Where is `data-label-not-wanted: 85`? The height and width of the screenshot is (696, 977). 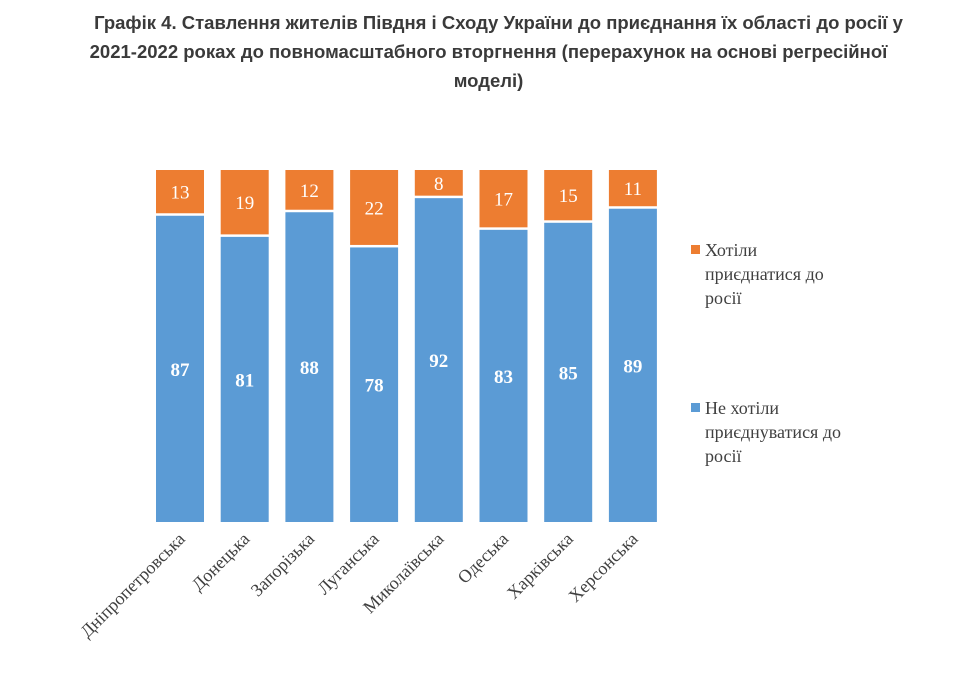
data-label-not-wanted: 85 is located at coordinates (568, 373).